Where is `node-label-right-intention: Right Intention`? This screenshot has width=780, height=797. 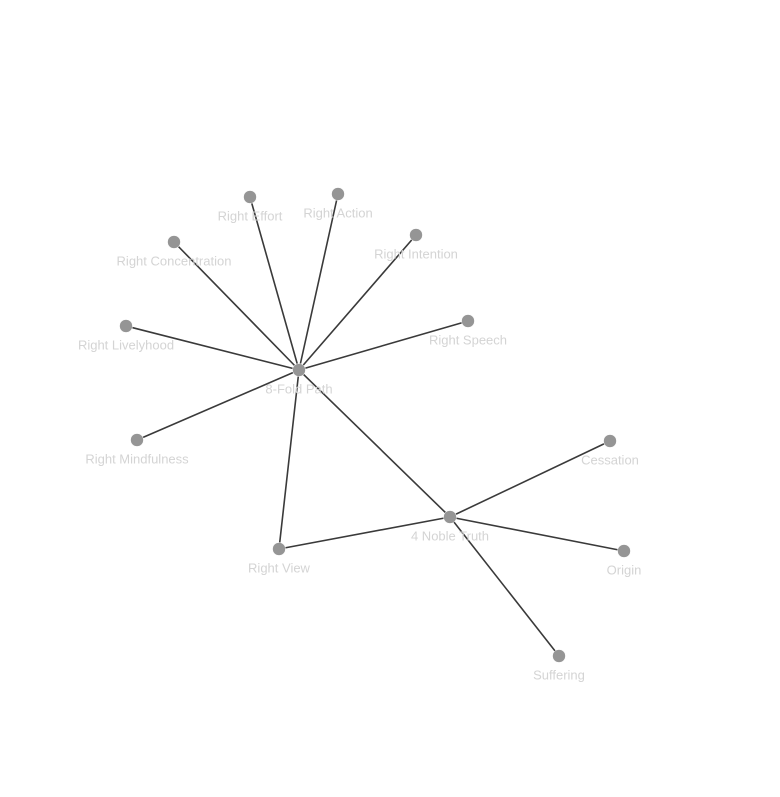
node-label-right-intention: Right Intention is located at coordinates (416, 253).